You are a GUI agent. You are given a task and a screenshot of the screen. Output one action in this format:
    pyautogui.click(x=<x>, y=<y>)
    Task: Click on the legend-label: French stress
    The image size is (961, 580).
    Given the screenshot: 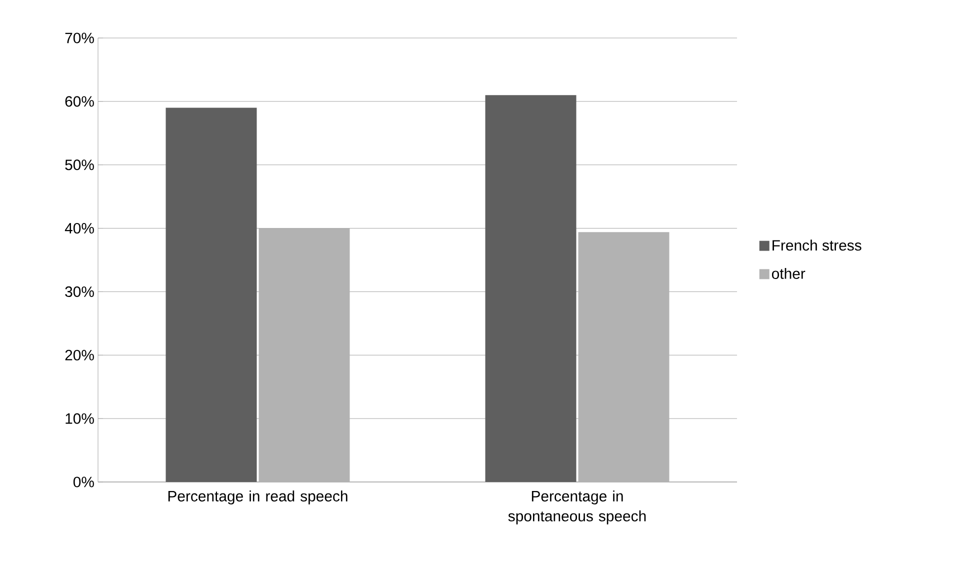 What is the action you would take?
    pyautogui.click(x=817, y=245)
    